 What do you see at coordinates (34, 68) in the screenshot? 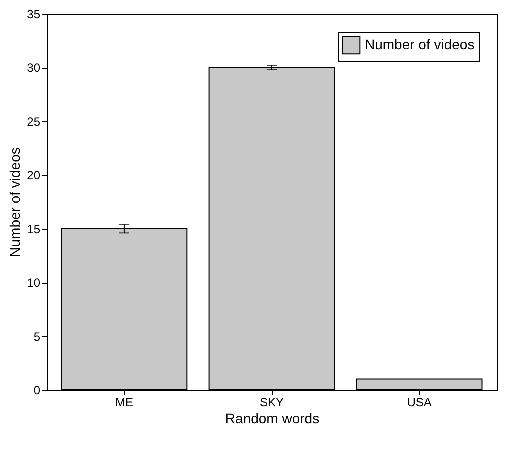
I see `y-tick-label: 30` at bounding box center [34, 68].